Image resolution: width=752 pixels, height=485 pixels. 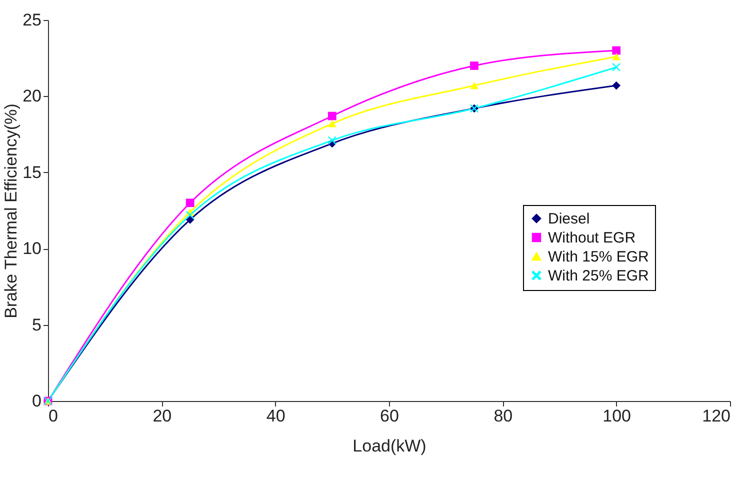 I want to click on x-tick-label: 0, so click(x=53, y=416).